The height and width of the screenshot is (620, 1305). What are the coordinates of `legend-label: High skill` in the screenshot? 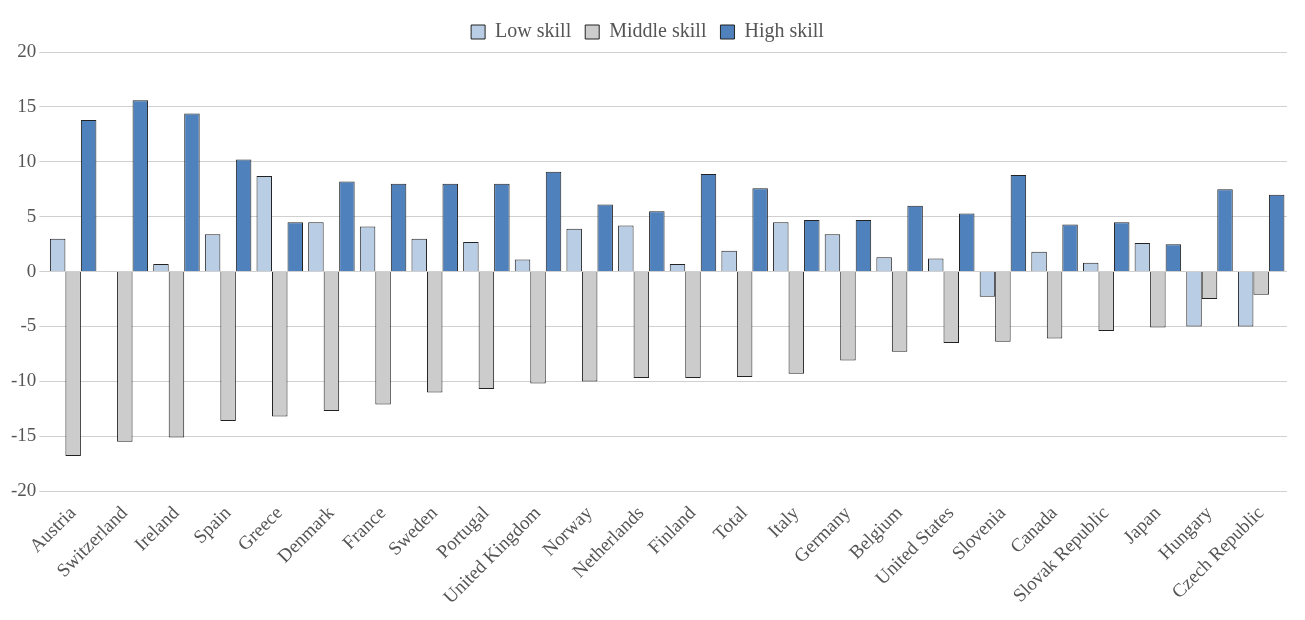 It's located at (784, 31).